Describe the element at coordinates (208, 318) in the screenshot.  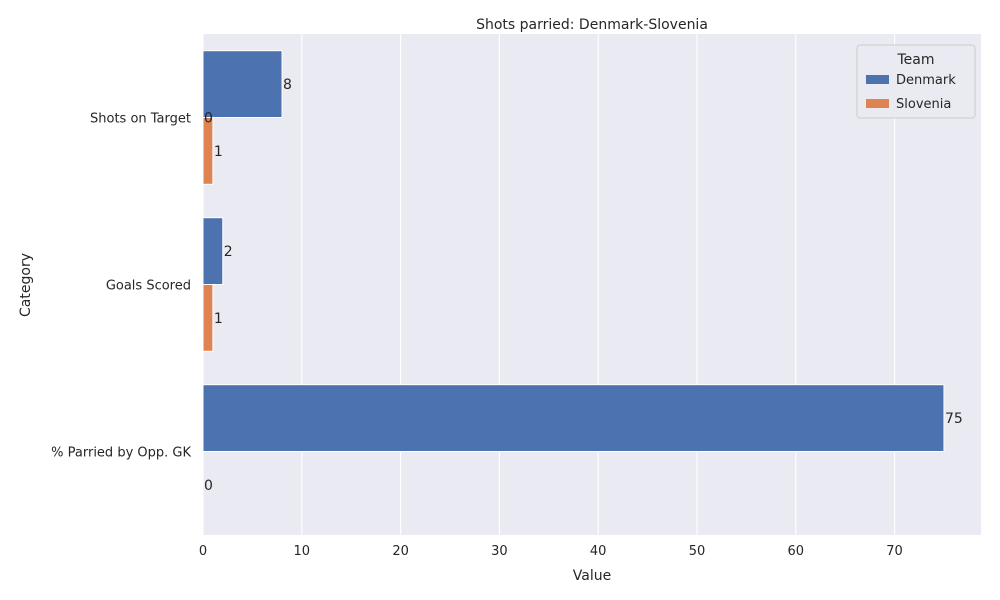
I see `bar-slovenia-goals-scored` at that location.